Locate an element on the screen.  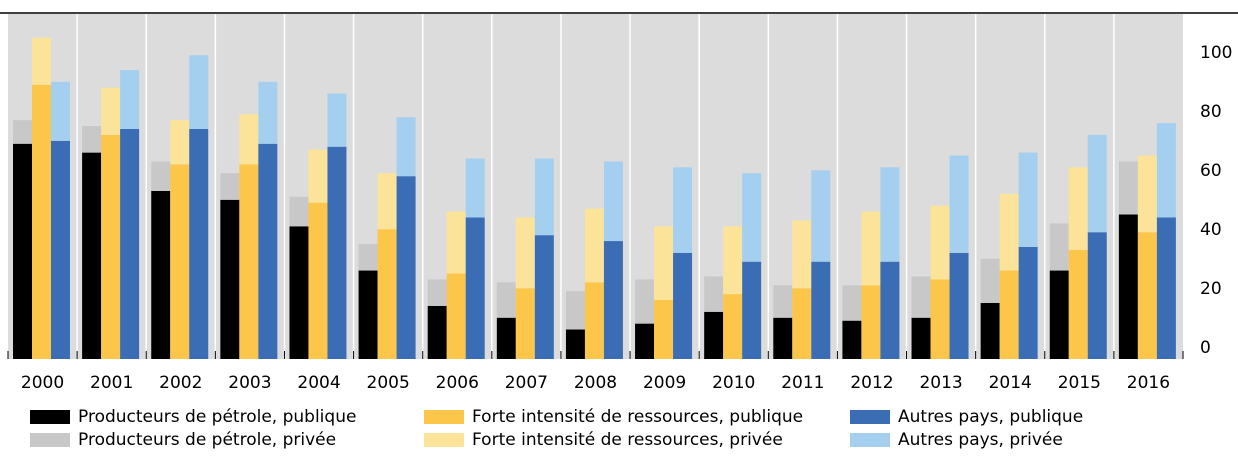
y-tick-label: 40 is located at coordinates (1211, 230).